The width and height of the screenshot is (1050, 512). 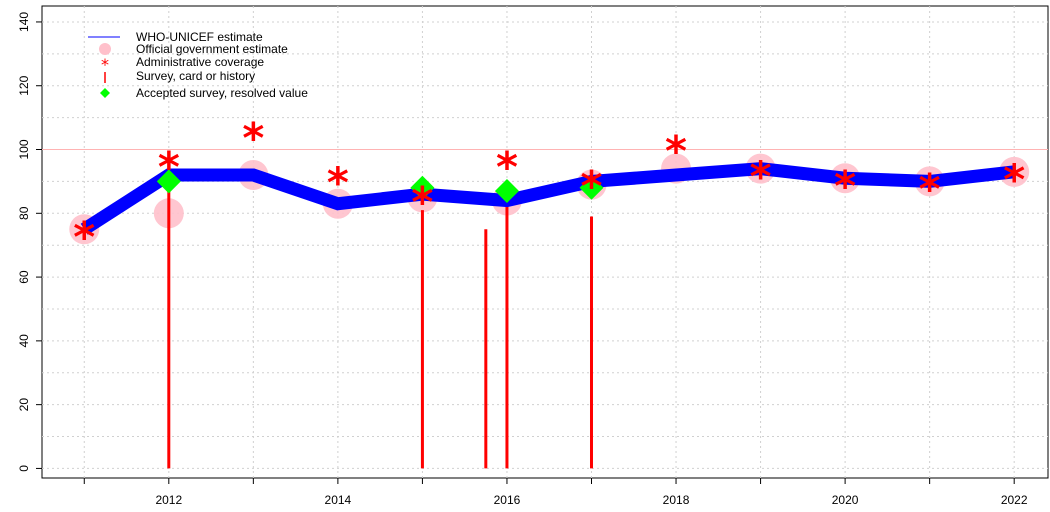 I want to click on x-tick-label: 2022, so click(x=1014, y=500).